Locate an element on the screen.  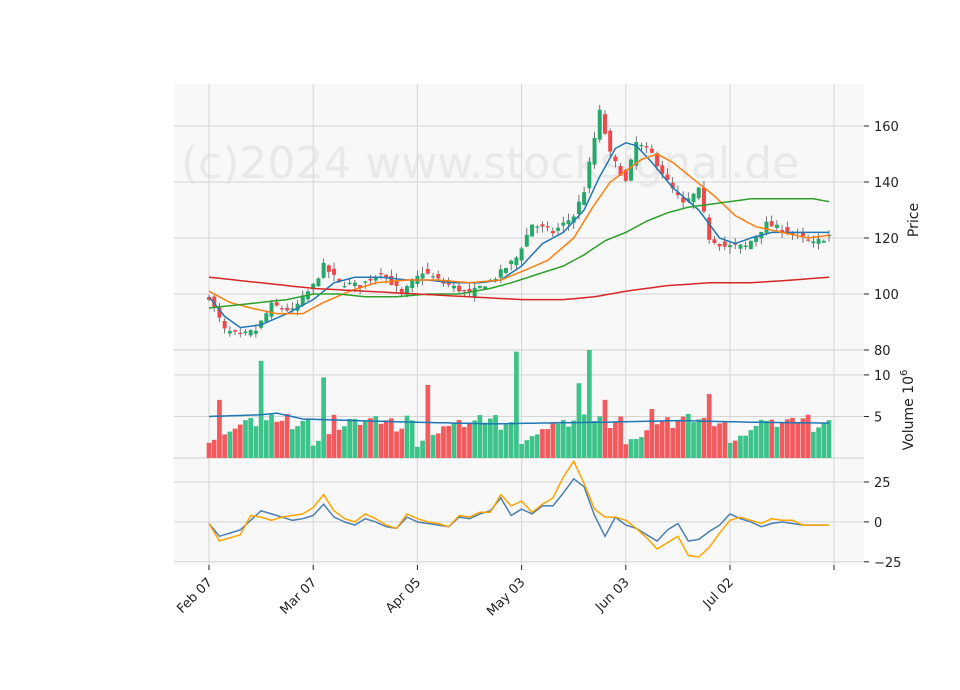
watermark: (c)2024 www.stocksignal.de is located at coordinates (490, 163).